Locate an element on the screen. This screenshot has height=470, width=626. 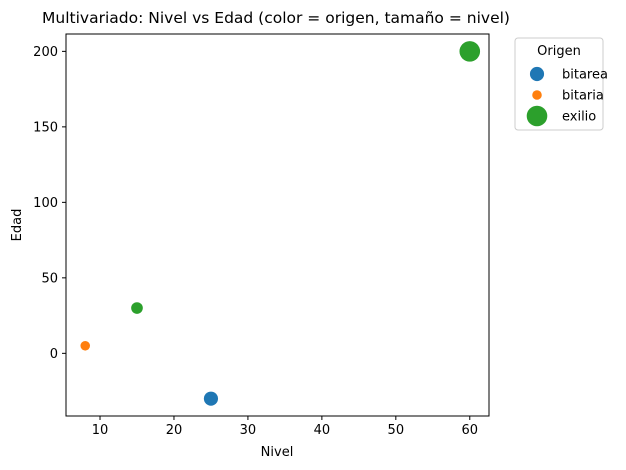
x-axis-label: Nivel is located at coordinates (277, 452).